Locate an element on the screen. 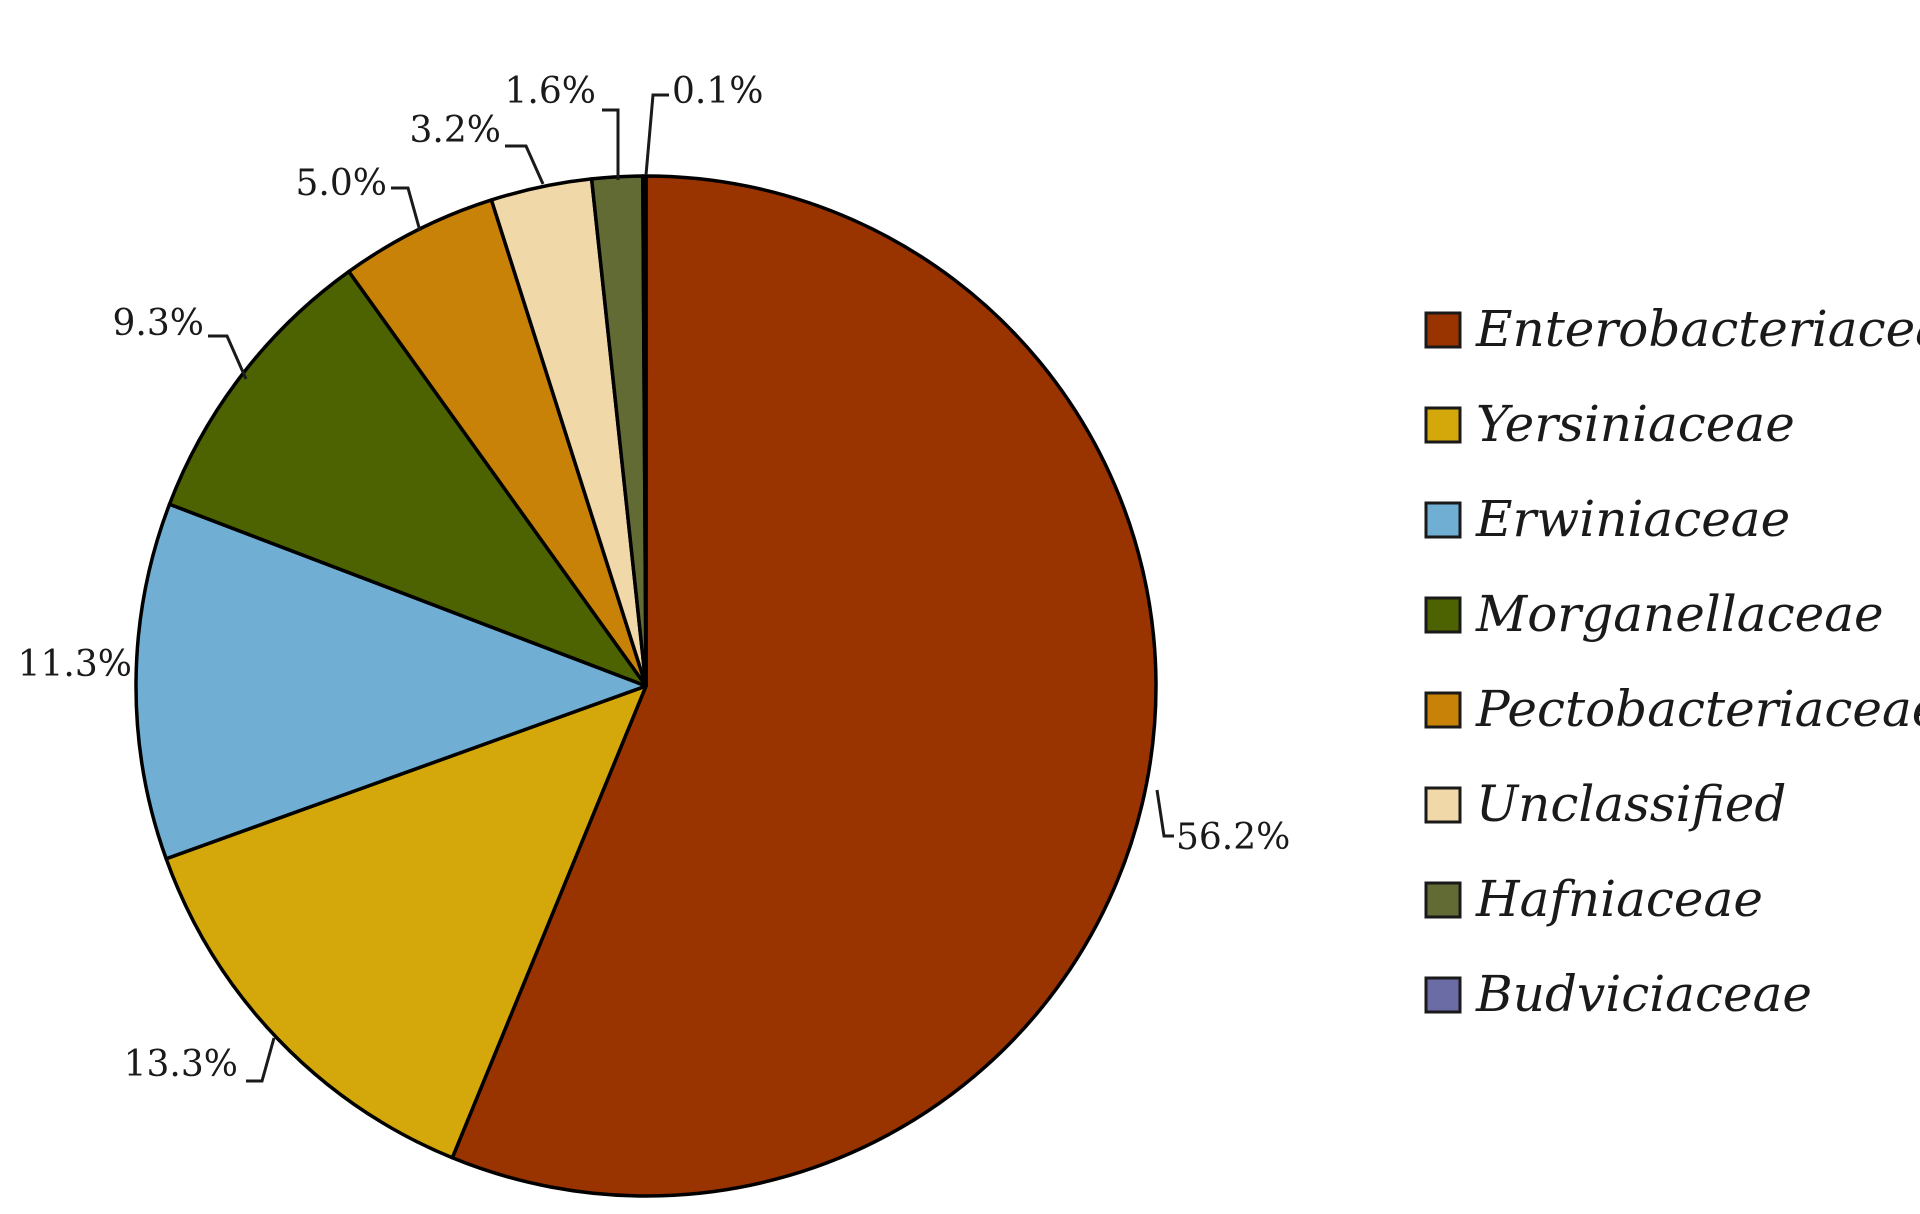  legend-item-erwiniaceae: Erwiniaceae is located at coordinates (1607, 519).